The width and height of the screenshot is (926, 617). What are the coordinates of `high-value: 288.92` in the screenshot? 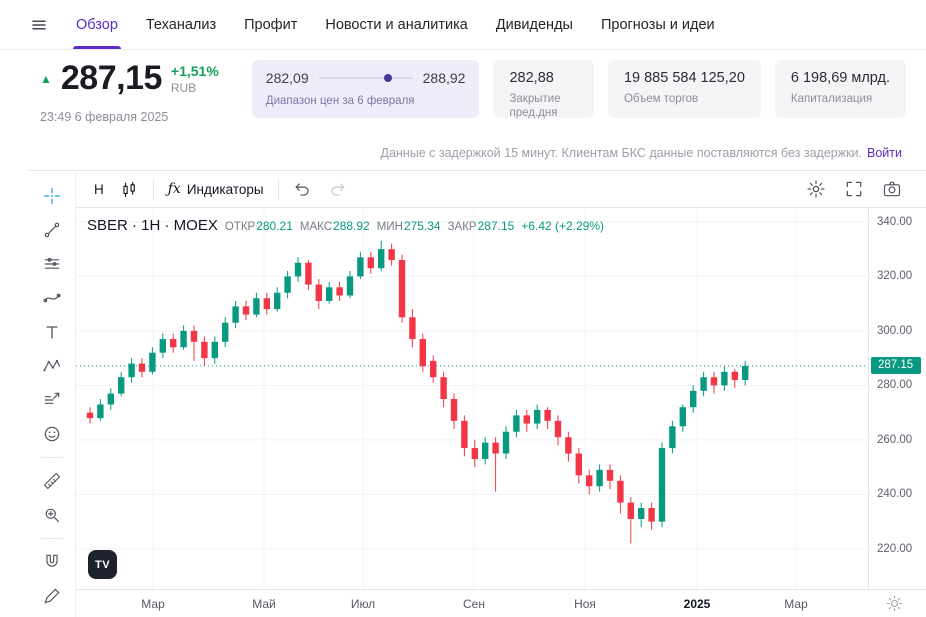 It's located at (351, 226).